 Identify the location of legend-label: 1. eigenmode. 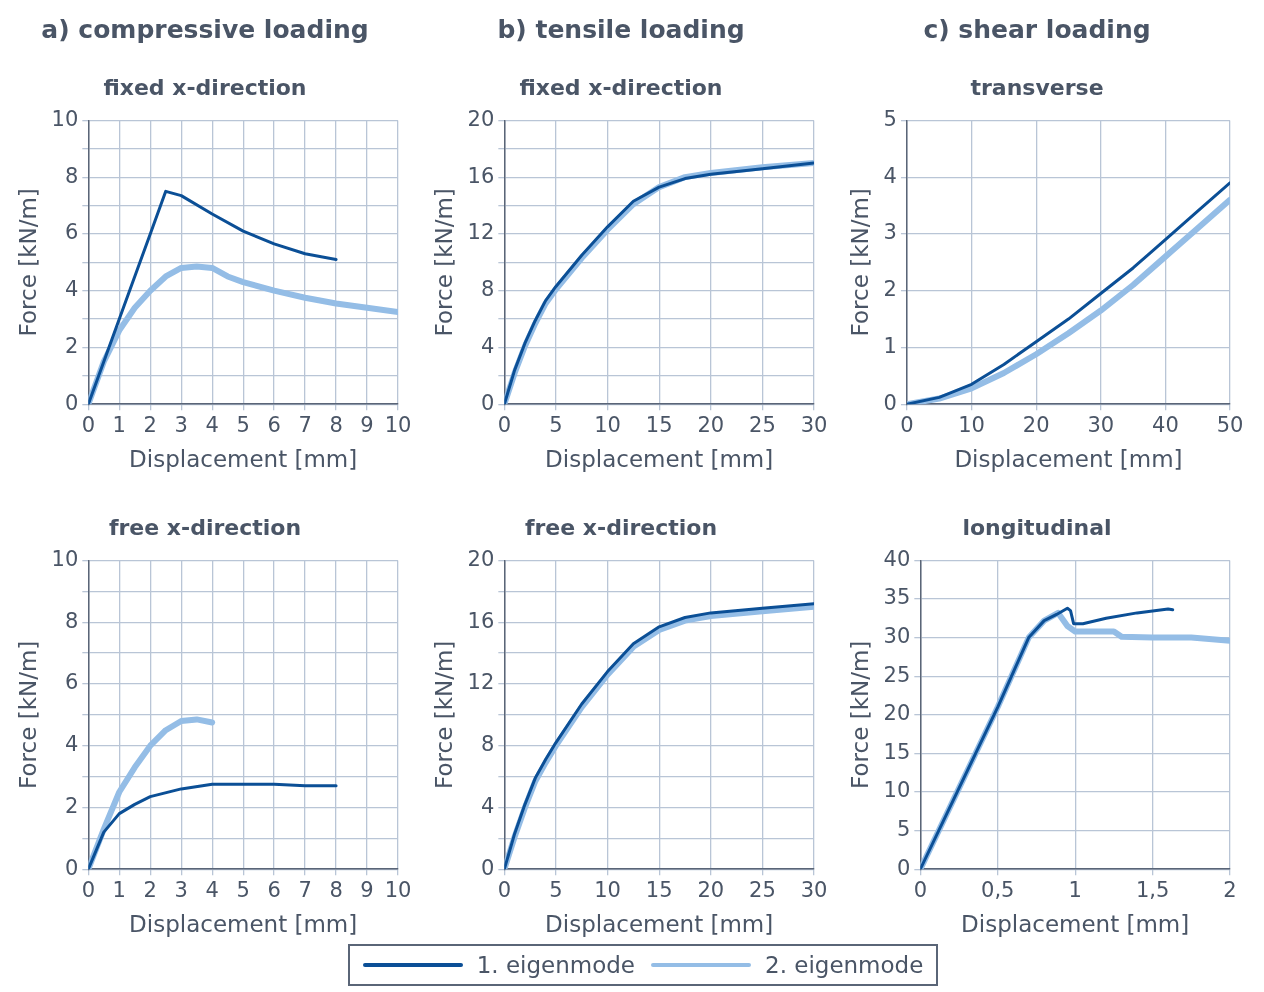
(555, 965).